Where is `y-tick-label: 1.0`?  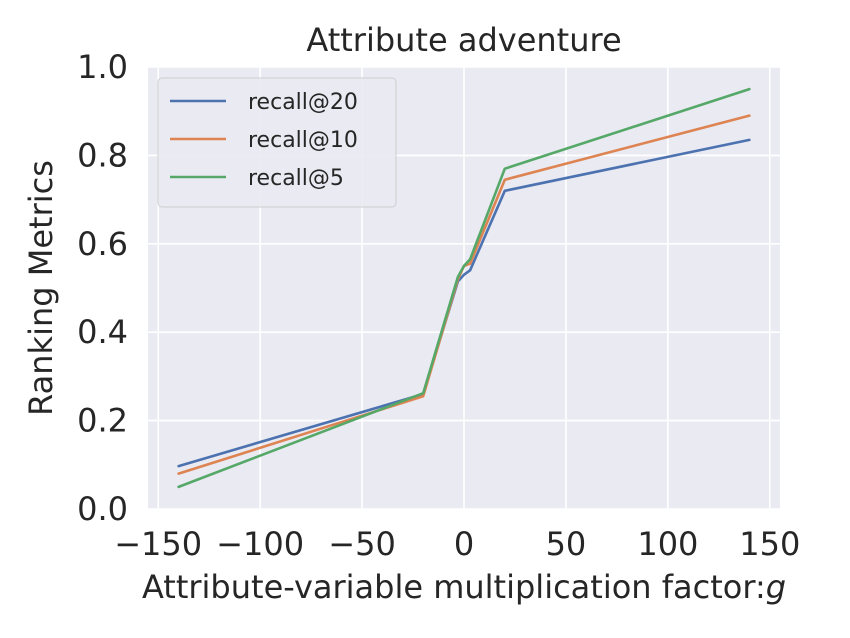
y-tick-label: 1.0 is located at coordinates (102, 67).